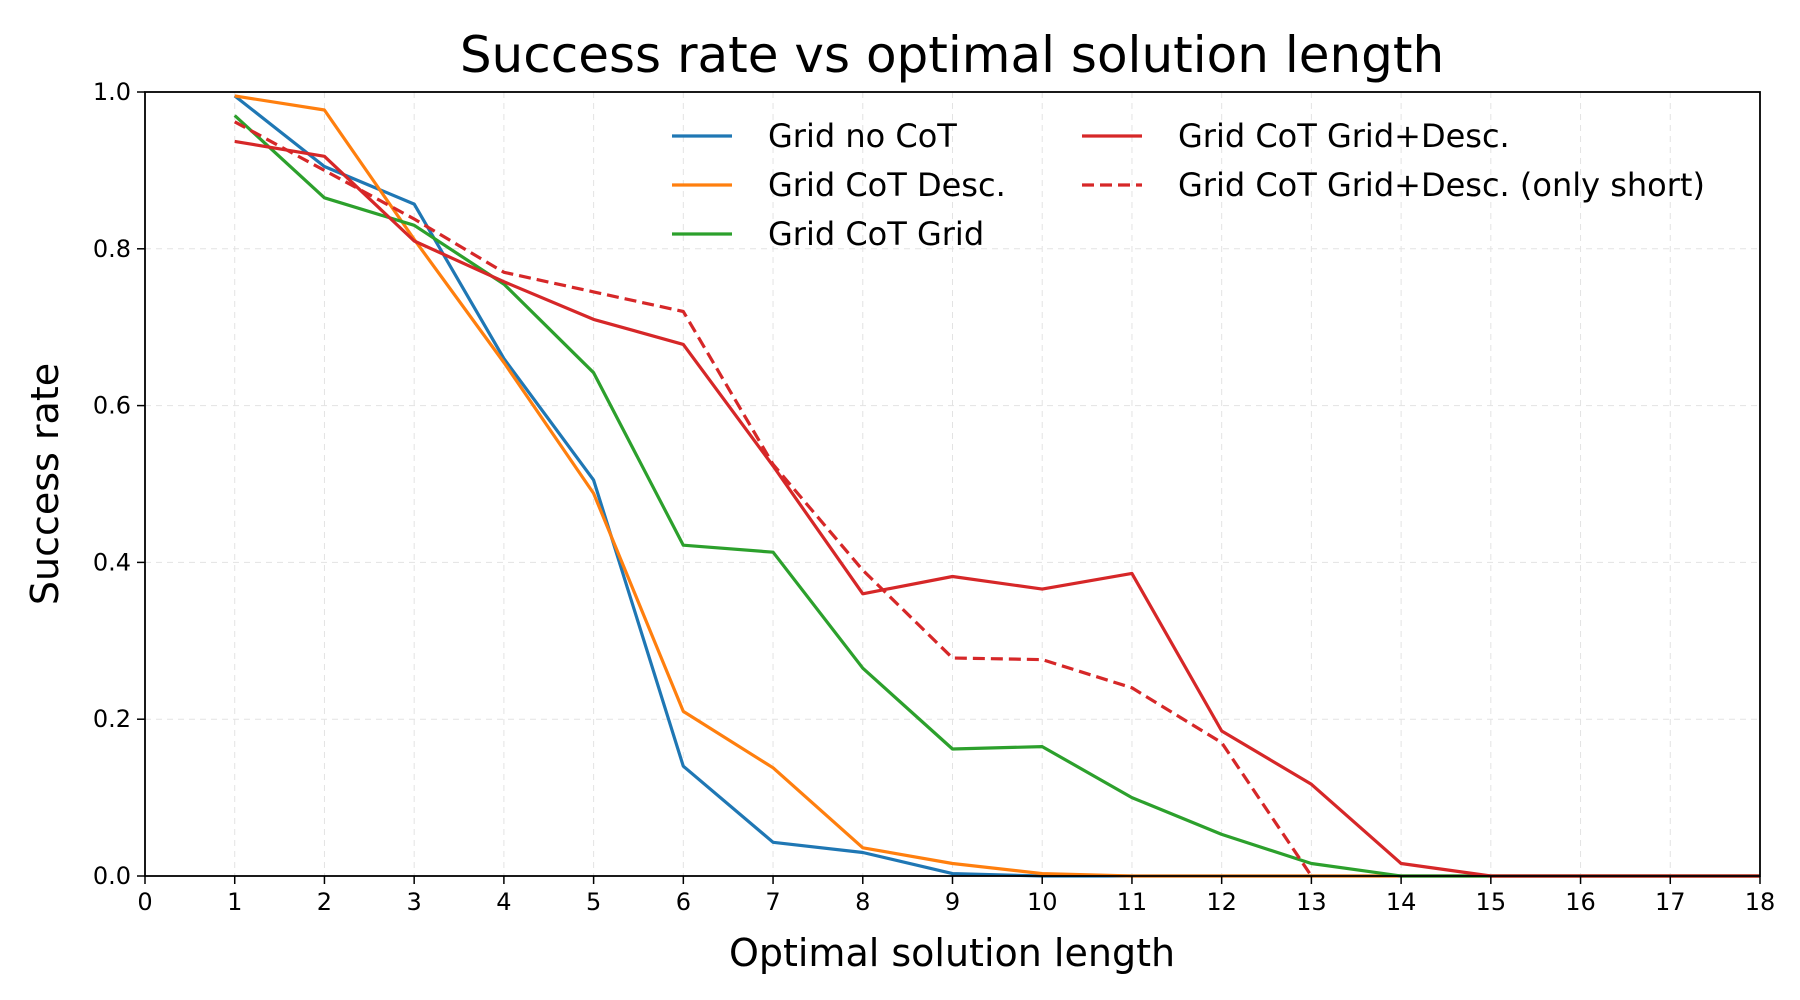 This screenshot has height=1000, width=1800. I want to click on y-tick-label: 1.0, so click(112, 92).